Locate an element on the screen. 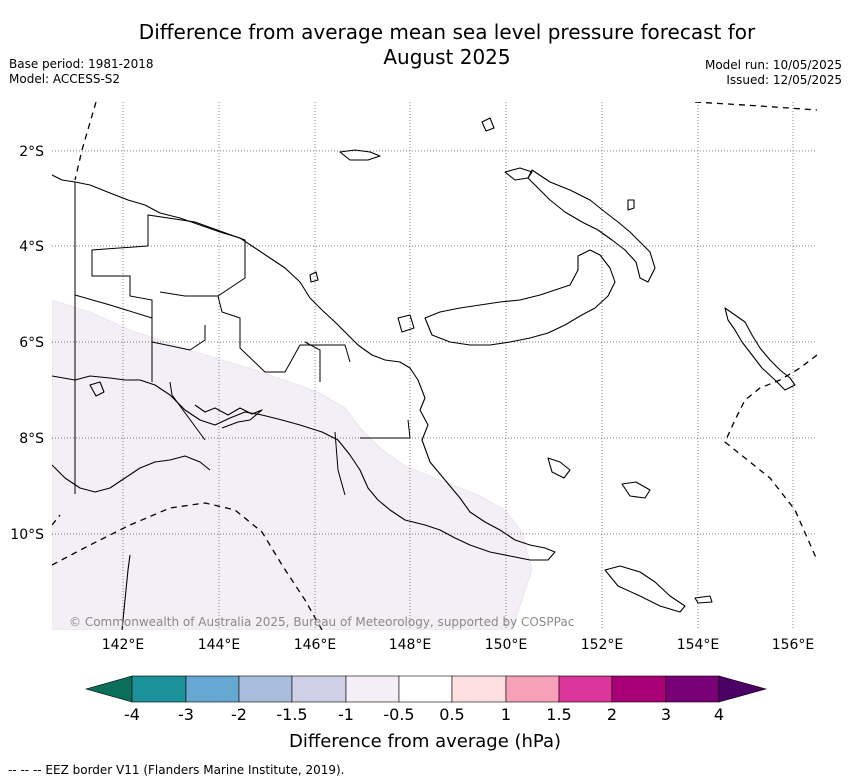 The image size is (850, 781). model-name: Model: ACCESS-S2 is located at coordinates (65, 79).